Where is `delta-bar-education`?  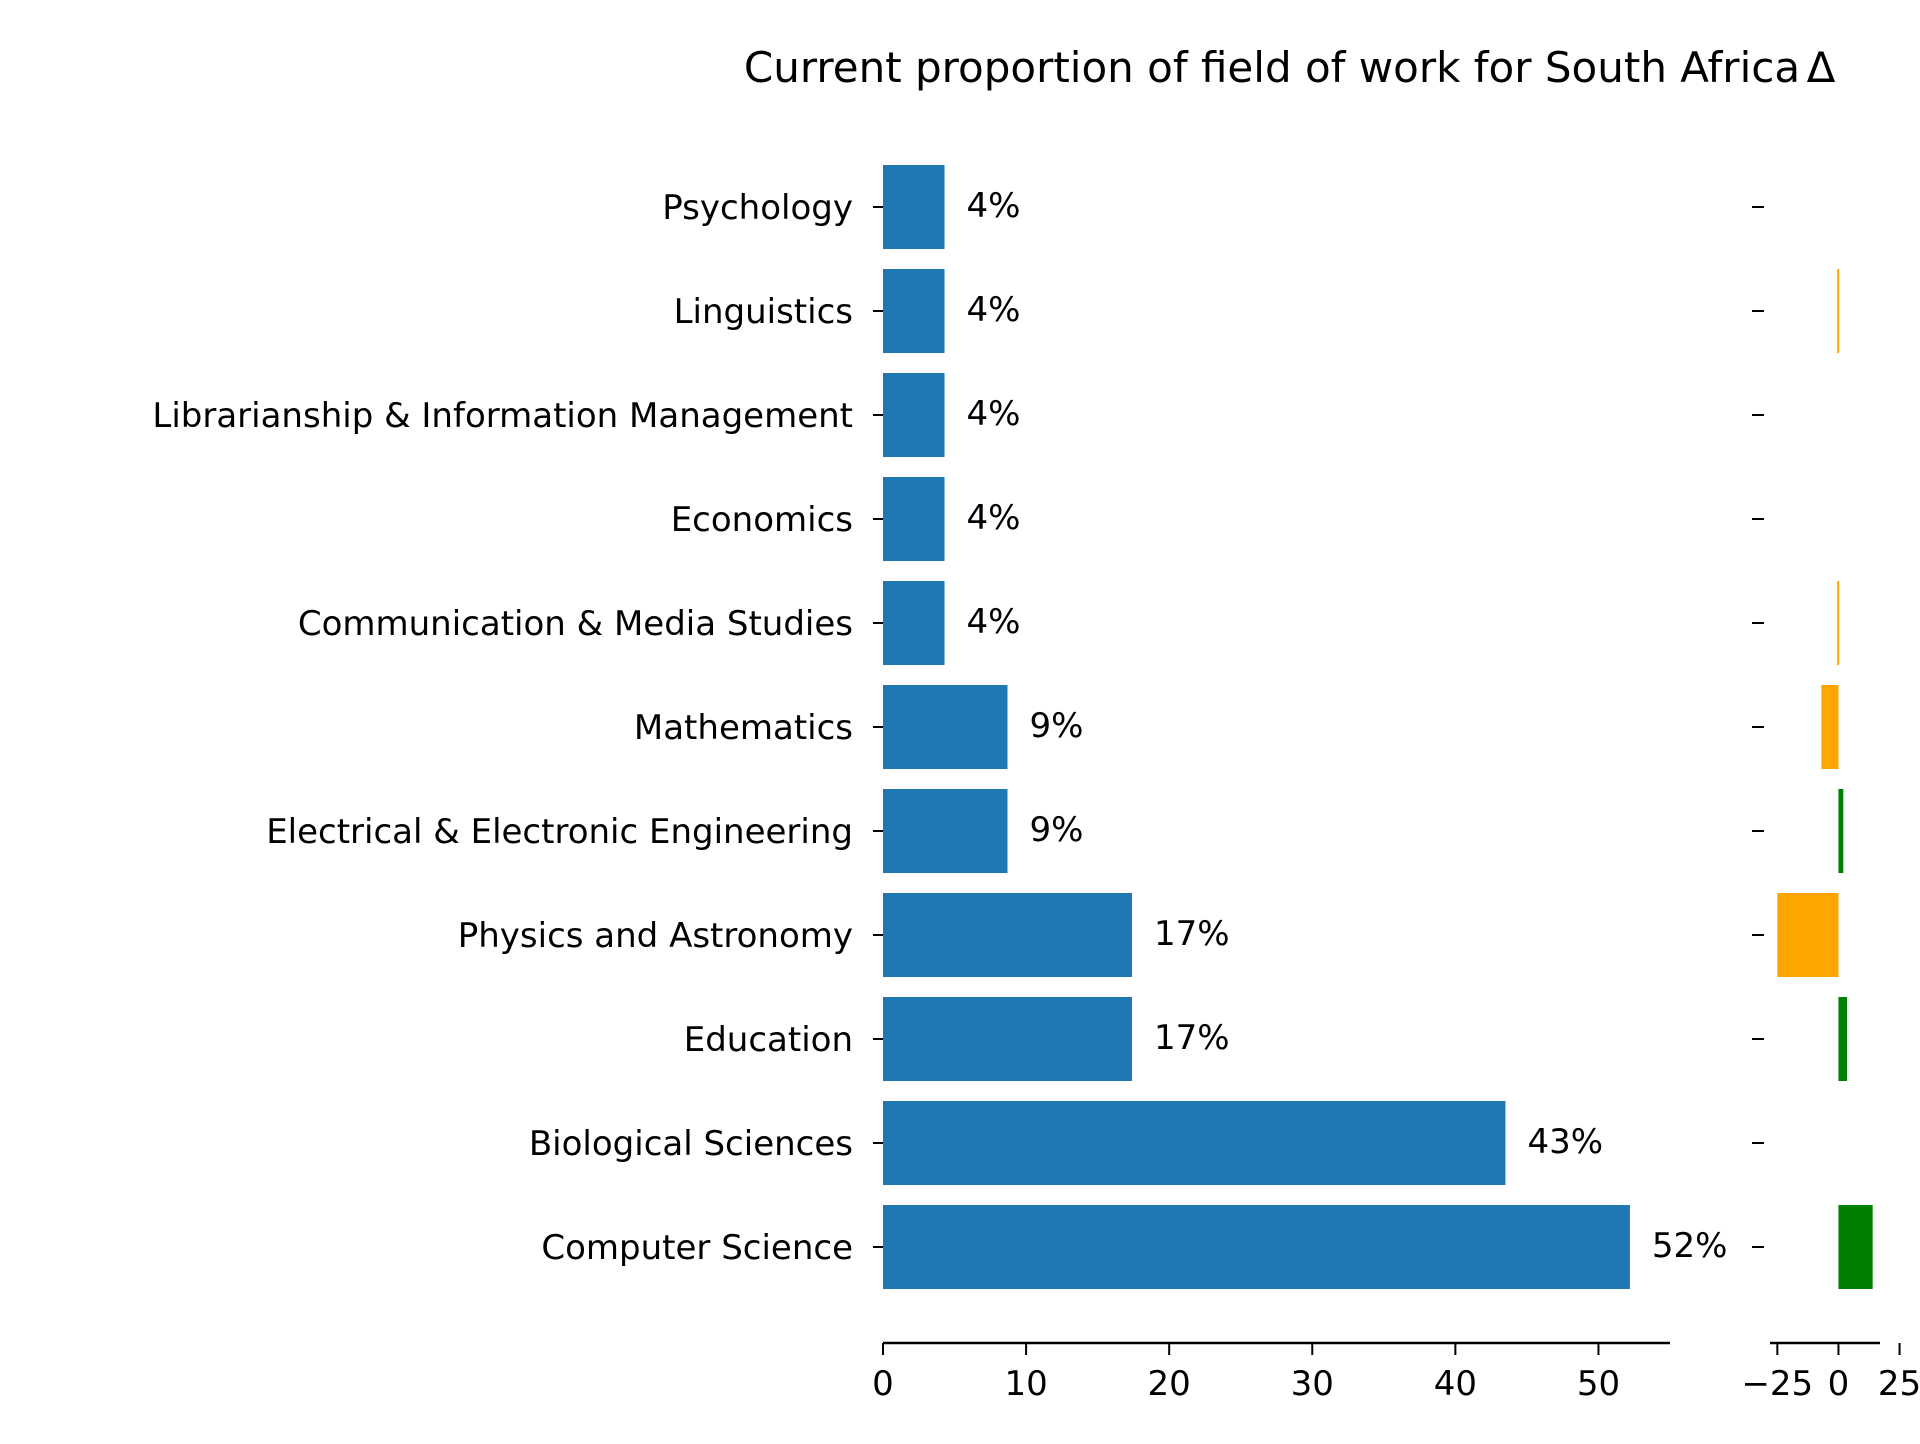
delta-bar-education is located at coordinates (1842, 1039).